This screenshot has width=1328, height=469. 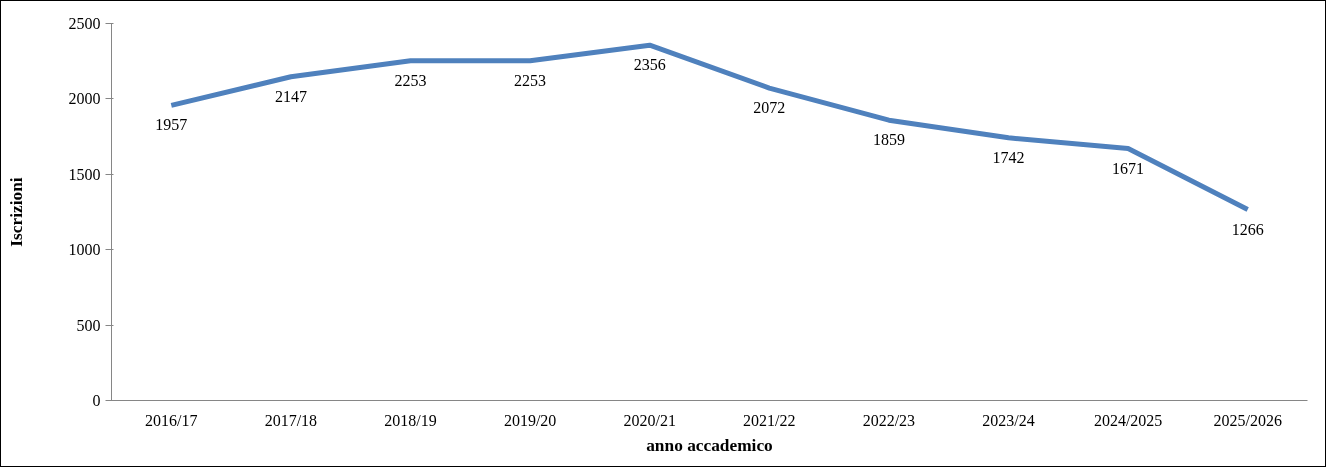 What do you see at coordinates (1247, 420) in the screenshot?
I see `x-tick-label: 2025/2026` at bounding box center [1247, 420].